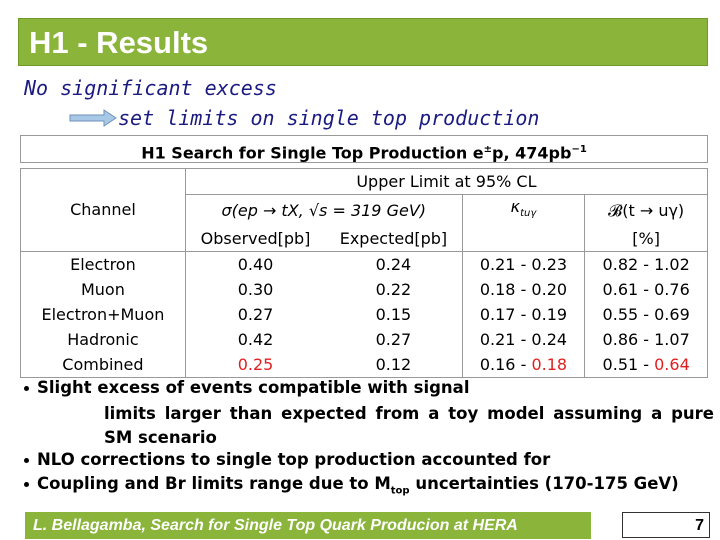  I want to click on table-cell: 0.82 - 1.02, so click(646, 264).